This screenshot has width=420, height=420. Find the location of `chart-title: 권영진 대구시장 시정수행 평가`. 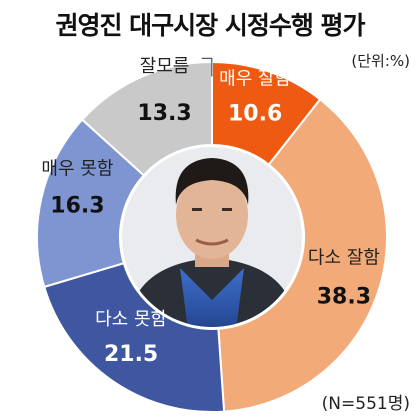

chart-title: 권영진 대구시장 시정수행 평가 is located at coordinates (210, 25).